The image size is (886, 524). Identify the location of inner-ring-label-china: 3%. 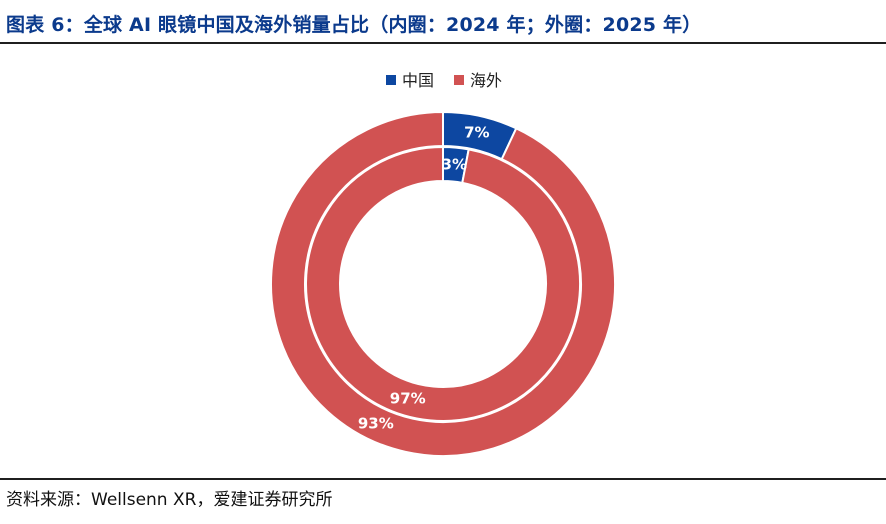
(454, 165).